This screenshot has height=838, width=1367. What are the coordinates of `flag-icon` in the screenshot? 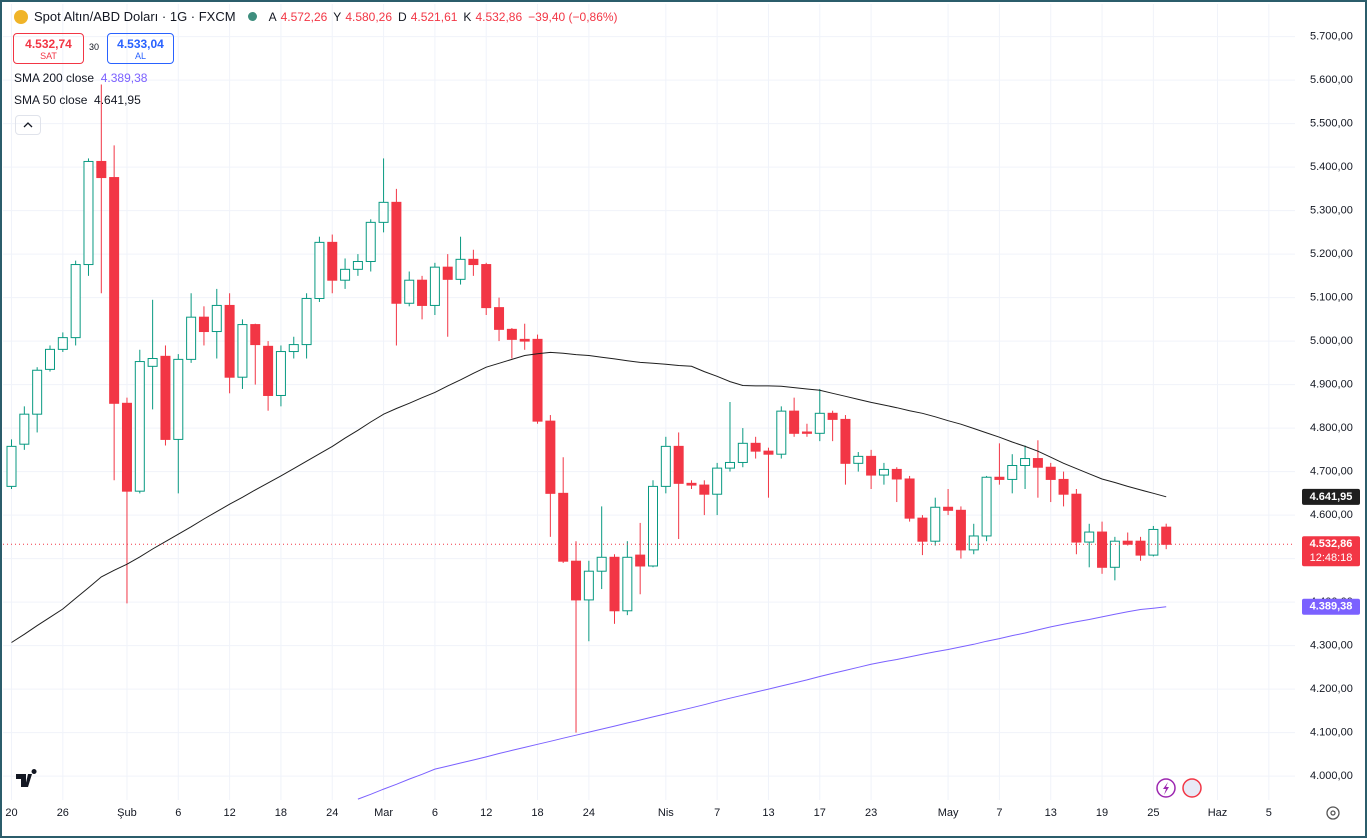 It's located at (1192, 788).